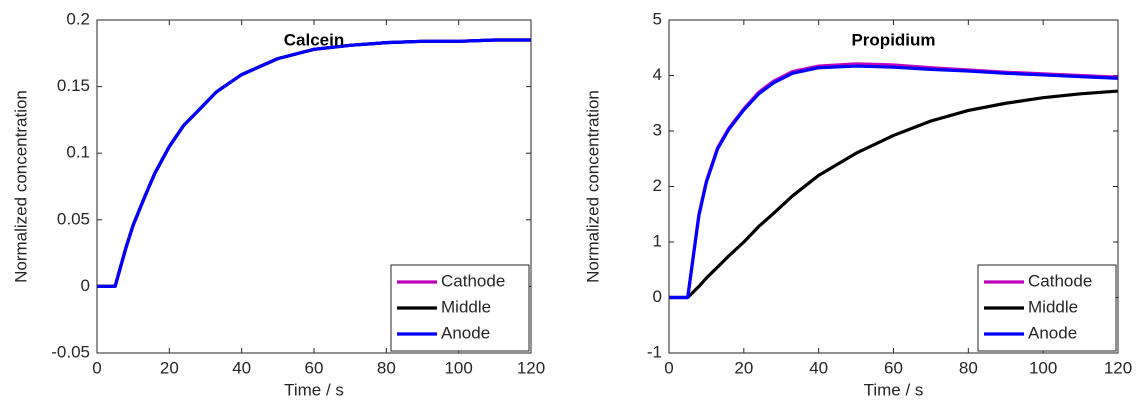  Describe the element at coordinates (657, 185) in the screenshot. I see `y-tick-label: 2` at that location.